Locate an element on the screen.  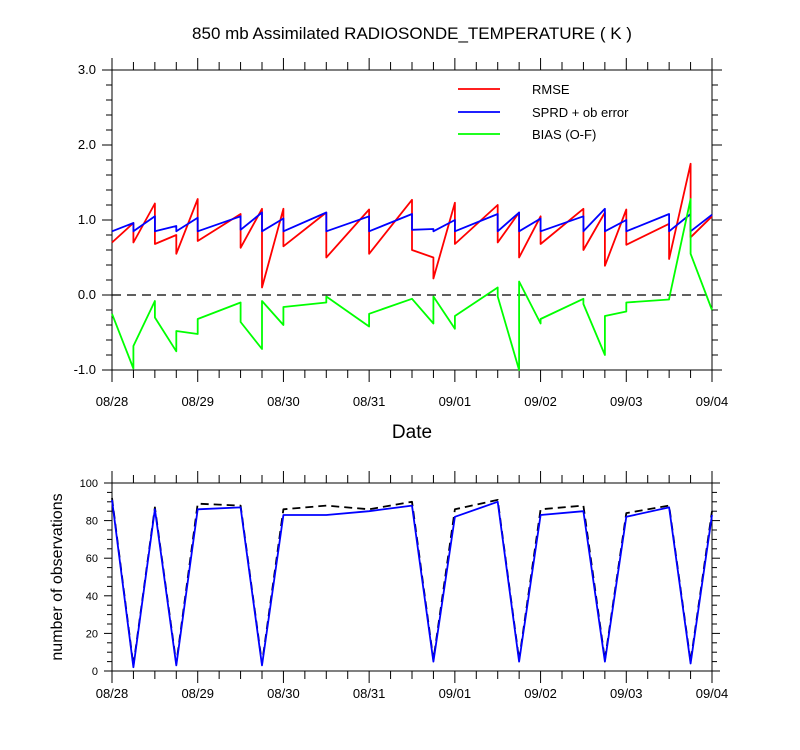
y-tick-label: 3.0 is located at coordinates (87, 69).